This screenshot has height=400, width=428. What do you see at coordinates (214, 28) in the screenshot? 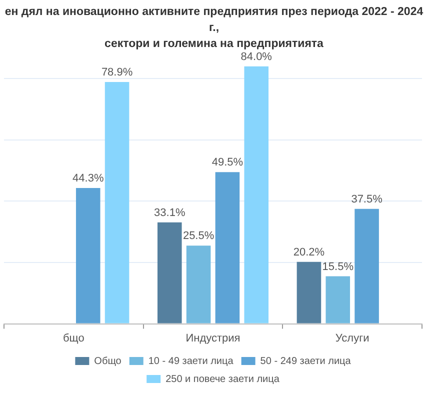
I see `chart-title: ен дял на иновационно активните предприятия през периода 2022 - 2024 г., сектори и големина на предприятията` at bounding box center [214, 28].